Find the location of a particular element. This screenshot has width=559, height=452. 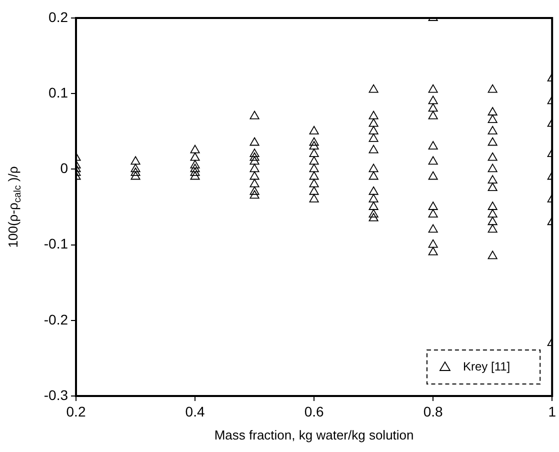

legend-label: Krey [11] is located at coordinates (486, 366).